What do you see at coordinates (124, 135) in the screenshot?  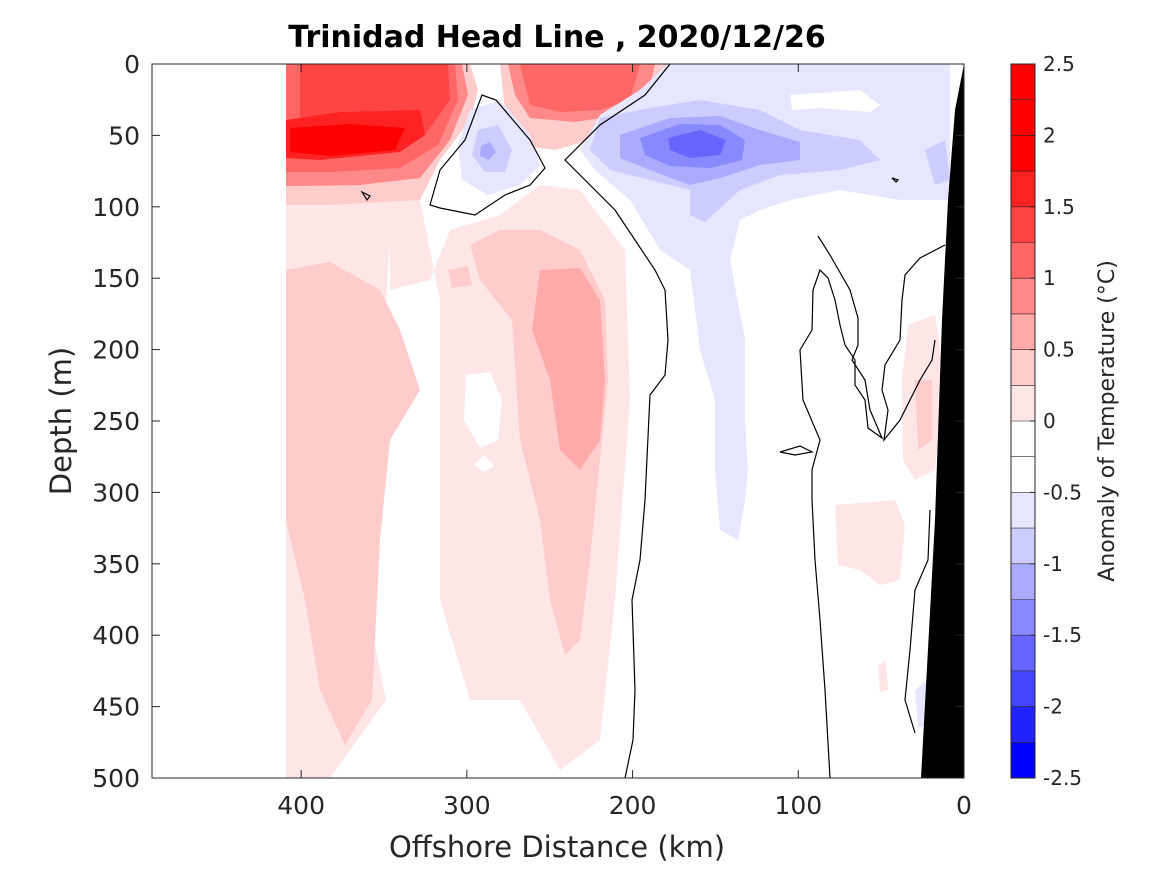 I see `y-tick-label: 50` at bounding box center [124, 135].